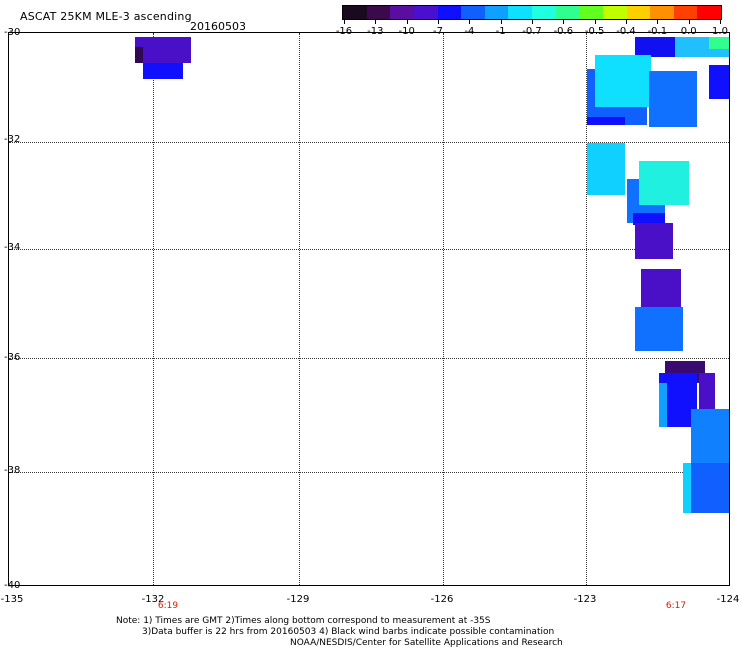 The height and width of the screenshot is (650, 740). Describe the element at coordinates (12, 357) in the screenshot. I see `y-label: -36` at that location.